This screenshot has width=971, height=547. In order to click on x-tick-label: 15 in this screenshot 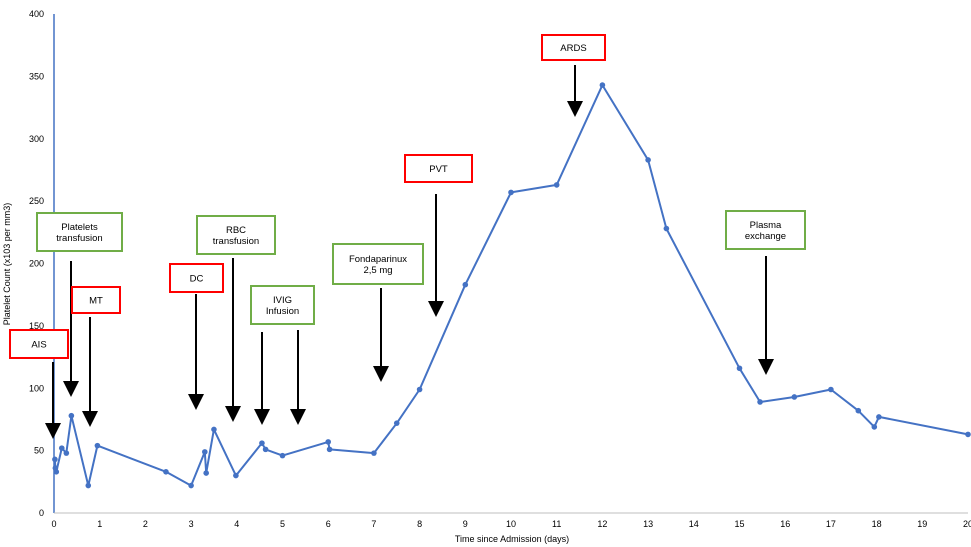, I will do `click(739, 524)`.